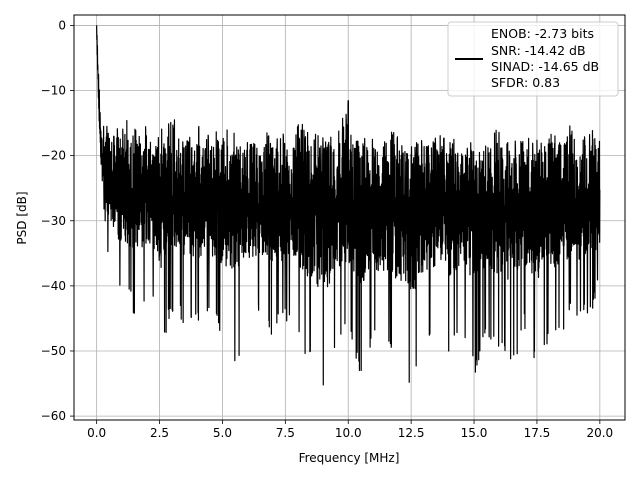 This screenshot has height=480, width=640. Describe the element at coordinates (96, 433) in the screenshot. I see `x-tick-label: 0.0` at that location.